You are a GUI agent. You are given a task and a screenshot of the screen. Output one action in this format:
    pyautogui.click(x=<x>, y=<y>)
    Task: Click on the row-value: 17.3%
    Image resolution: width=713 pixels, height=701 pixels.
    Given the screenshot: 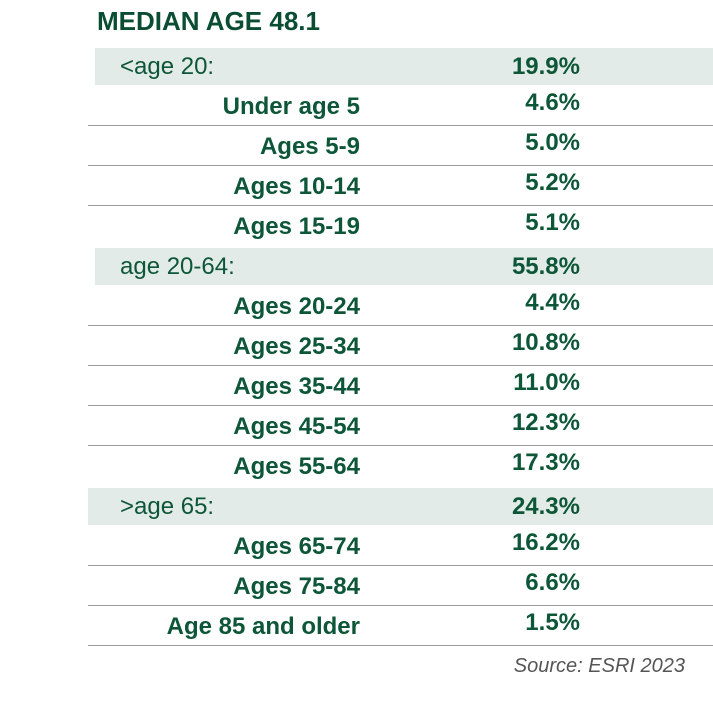 What is the action you would take?
    pyautogui.click(x=545, y=462)
    